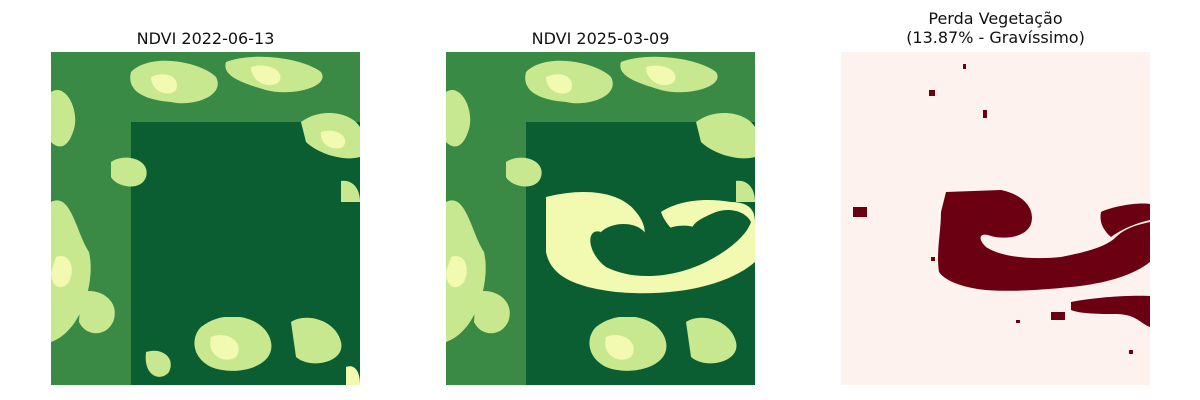 This screenshot has width=1200, height=400. I want to click on panel-title-ndvi-2025: NDVI 2025-03-09, so click(600, 38).